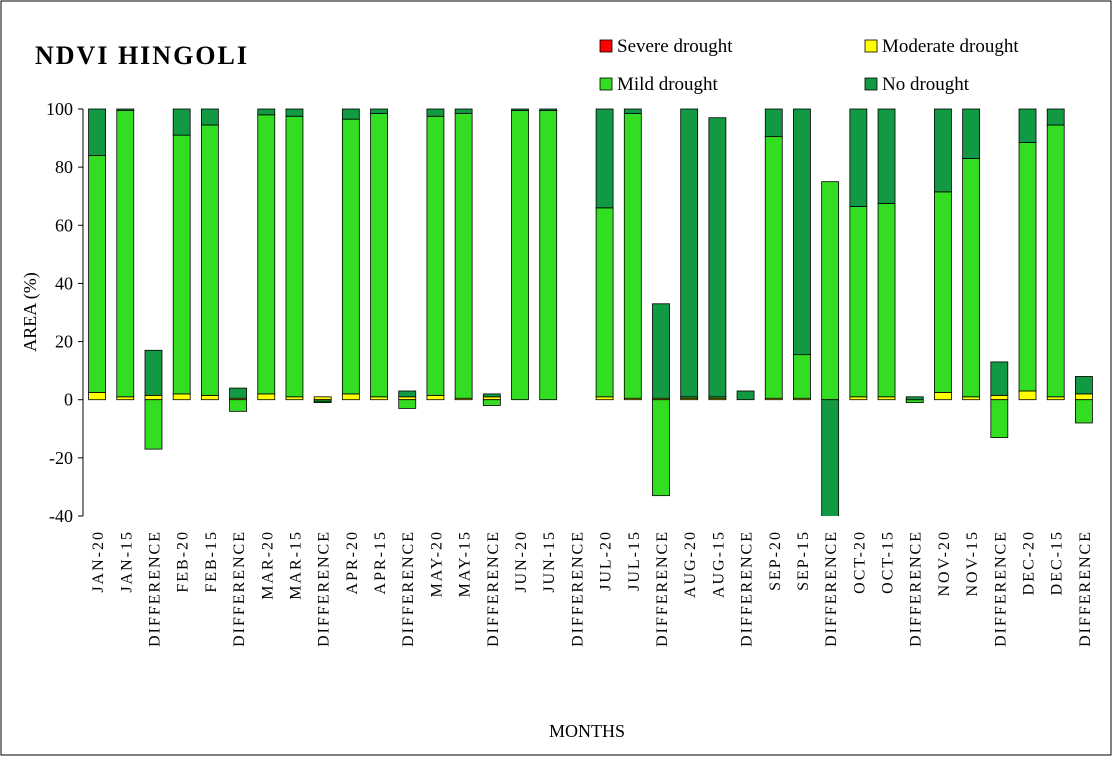  What do you see at coordinates (30, 312) in the screenshot?
I see `y-axis-label: AREA (%)` at bounding box center [30, 312].